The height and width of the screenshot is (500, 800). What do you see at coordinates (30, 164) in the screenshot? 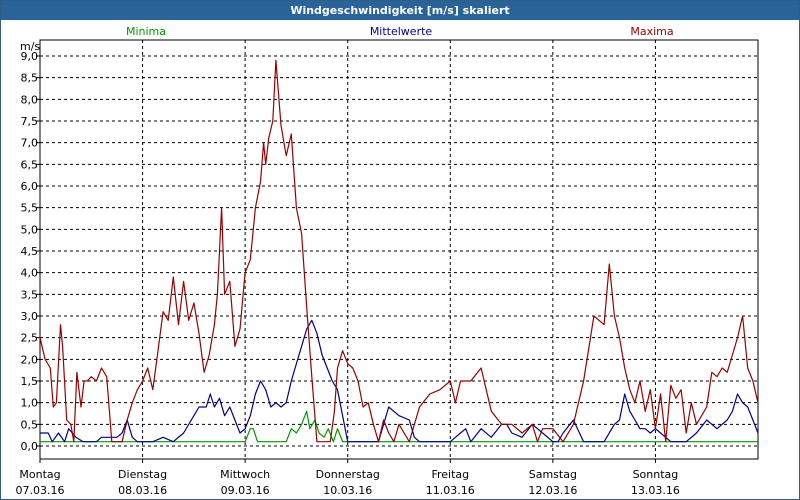
I see `y-tick-label: 6,5` at bounding box center [30, 164].